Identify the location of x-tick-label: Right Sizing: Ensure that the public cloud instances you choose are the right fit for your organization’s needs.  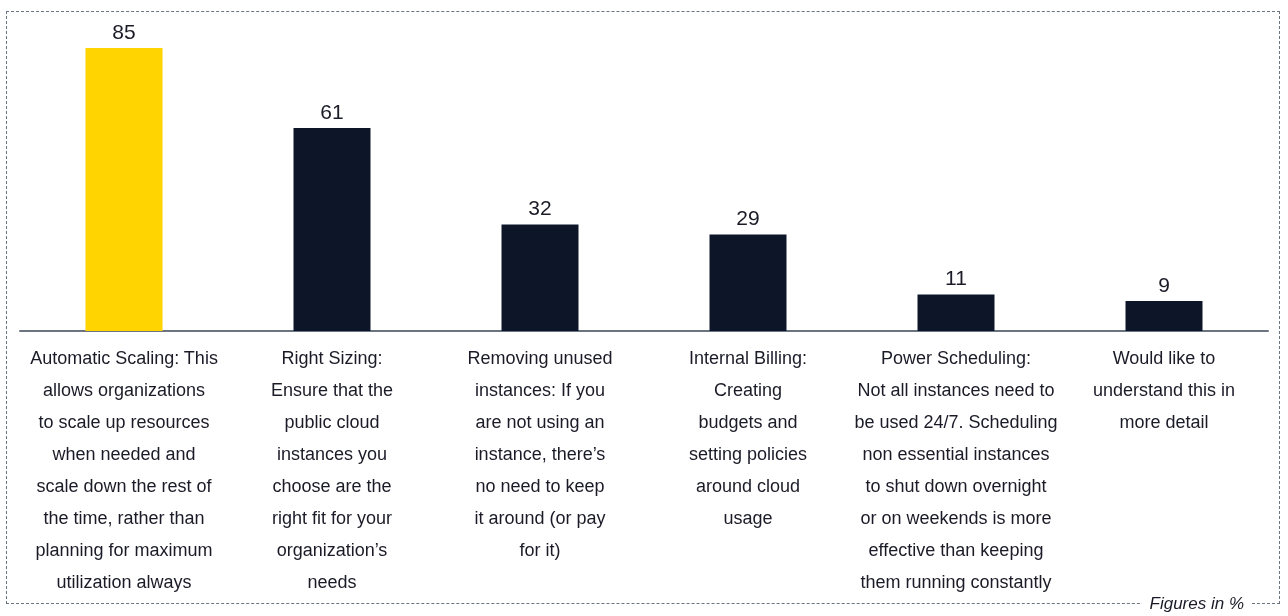
(332, 470).